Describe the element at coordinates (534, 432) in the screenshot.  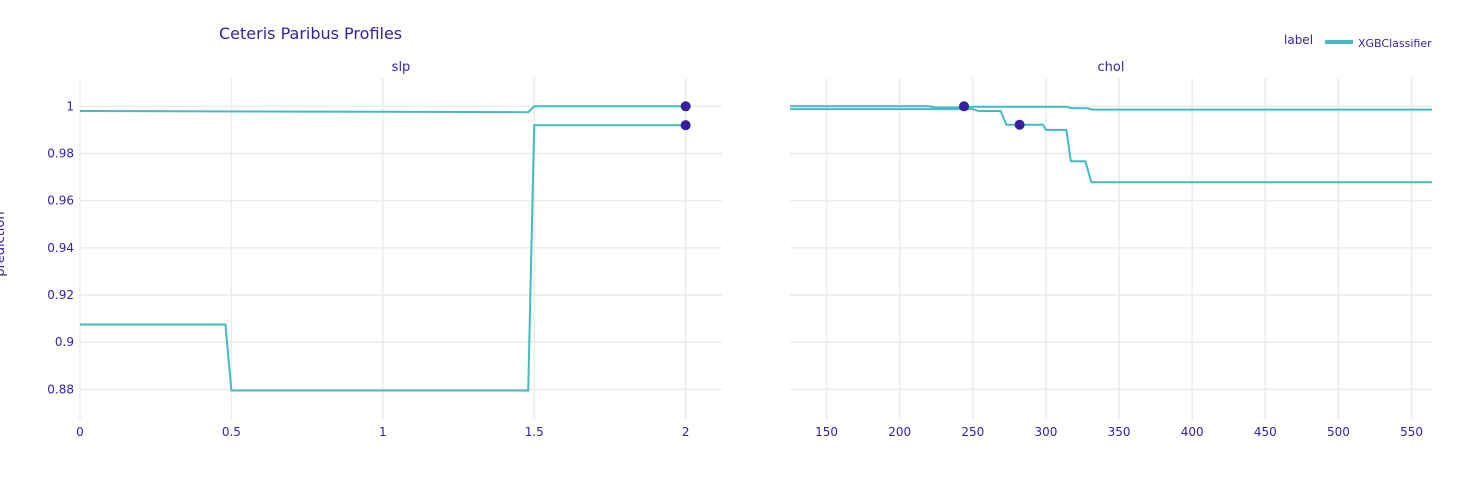
I see `x-tick-label: 1.5` at that location.